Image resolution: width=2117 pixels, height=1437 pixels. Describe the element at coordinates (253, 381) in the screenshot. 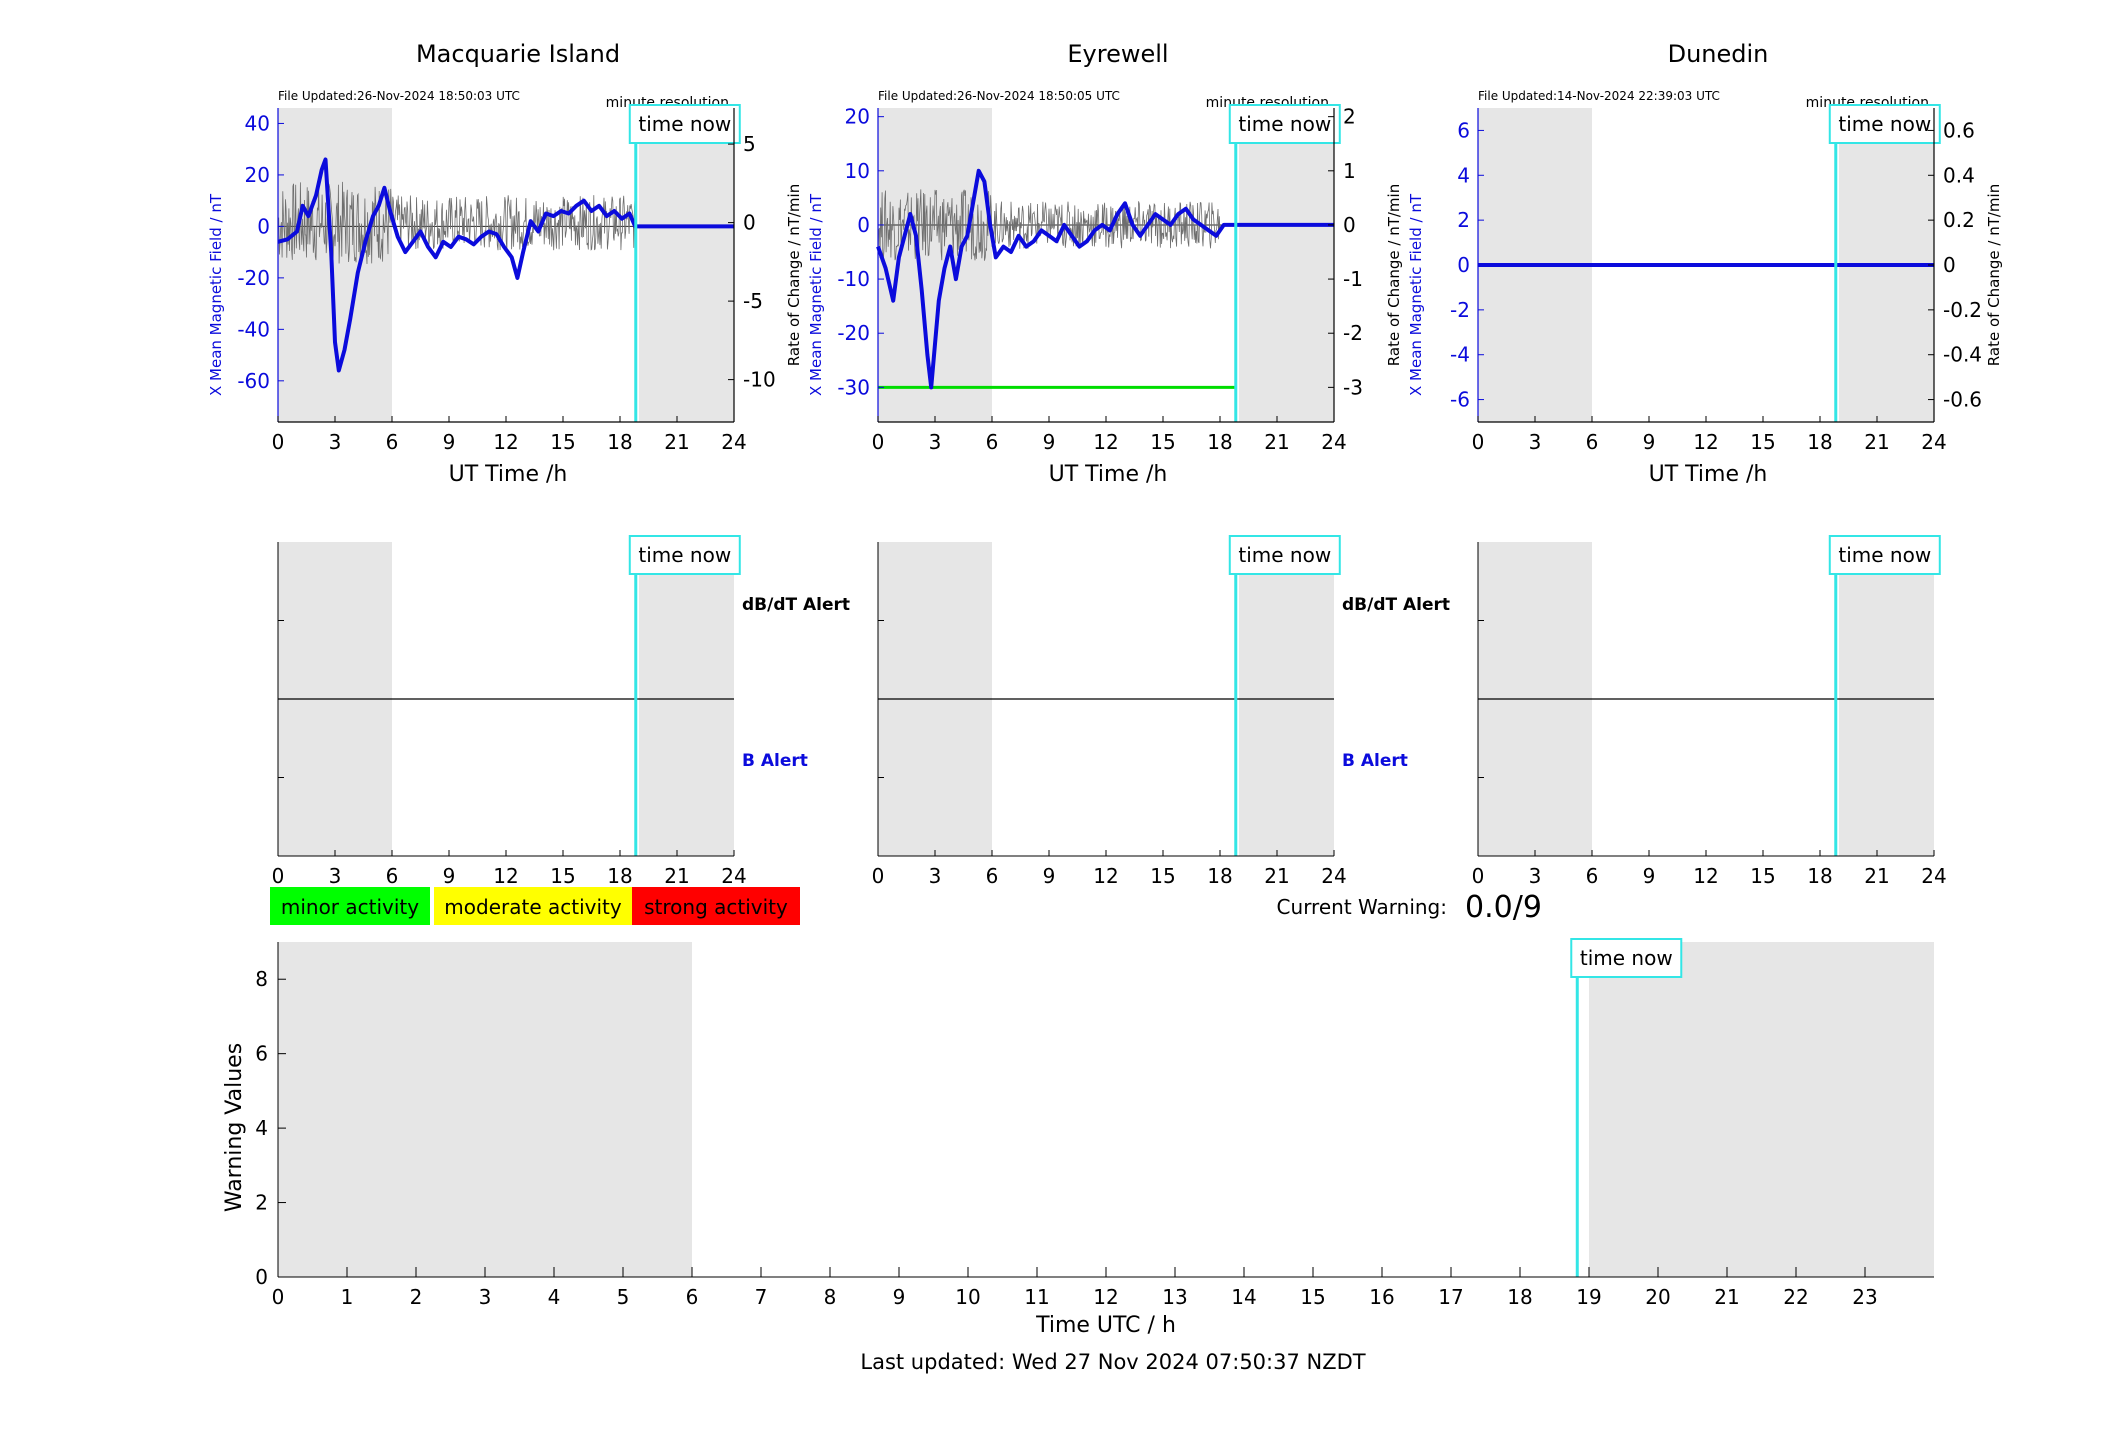

I see `y-left-tick-label: -60` at that location.